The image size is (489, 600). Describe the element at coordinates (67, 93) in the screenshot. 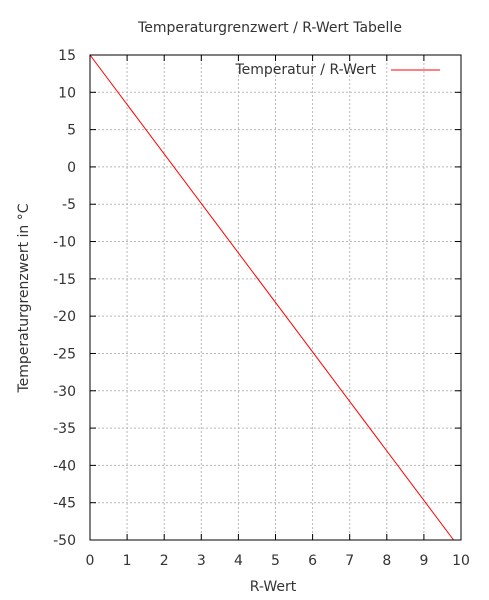

I see `y-tick-label: 10` at that location.